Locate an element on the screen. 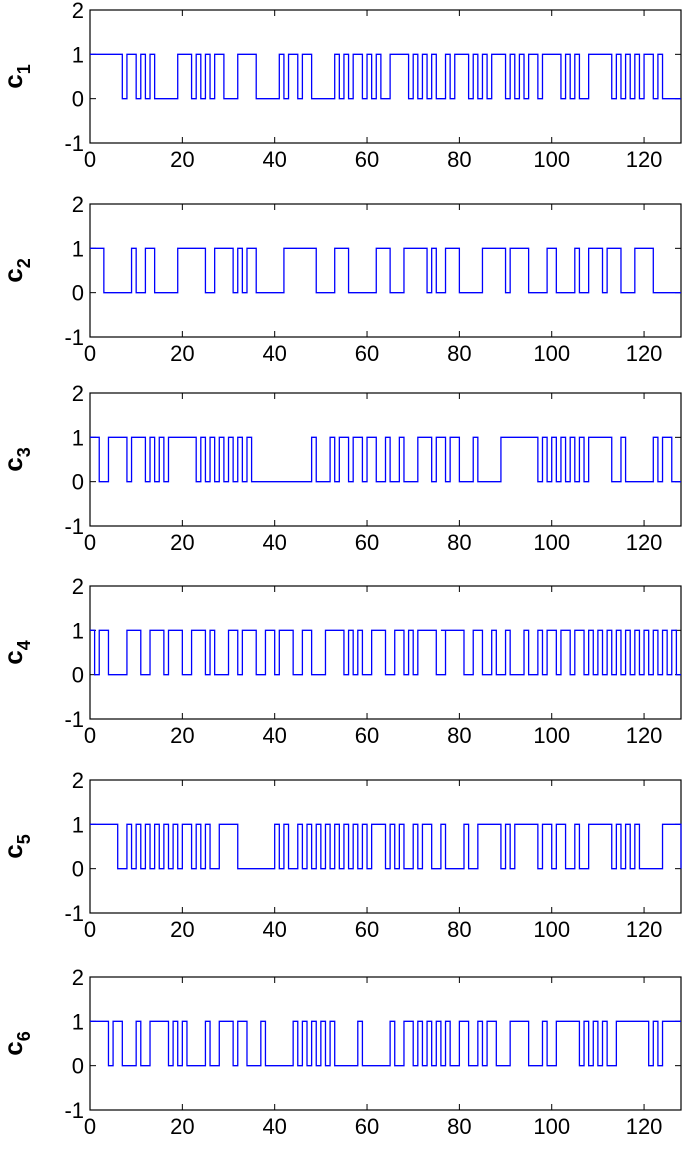 This screenshot has width=685, height=1165. y-axis-label: c5 is located at coordinates (17, 846).